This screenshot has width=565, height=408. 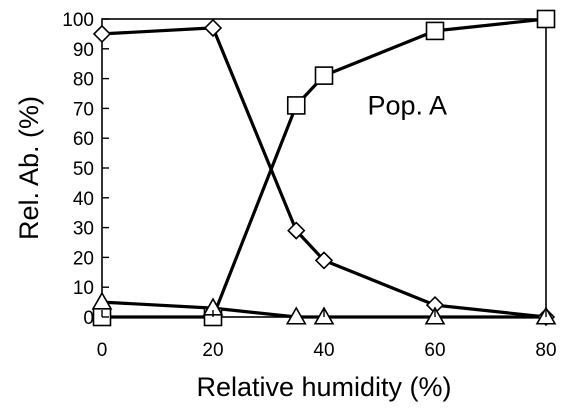 I want to click on chart-annotation: Pop. A, so click(x=407, y=105).